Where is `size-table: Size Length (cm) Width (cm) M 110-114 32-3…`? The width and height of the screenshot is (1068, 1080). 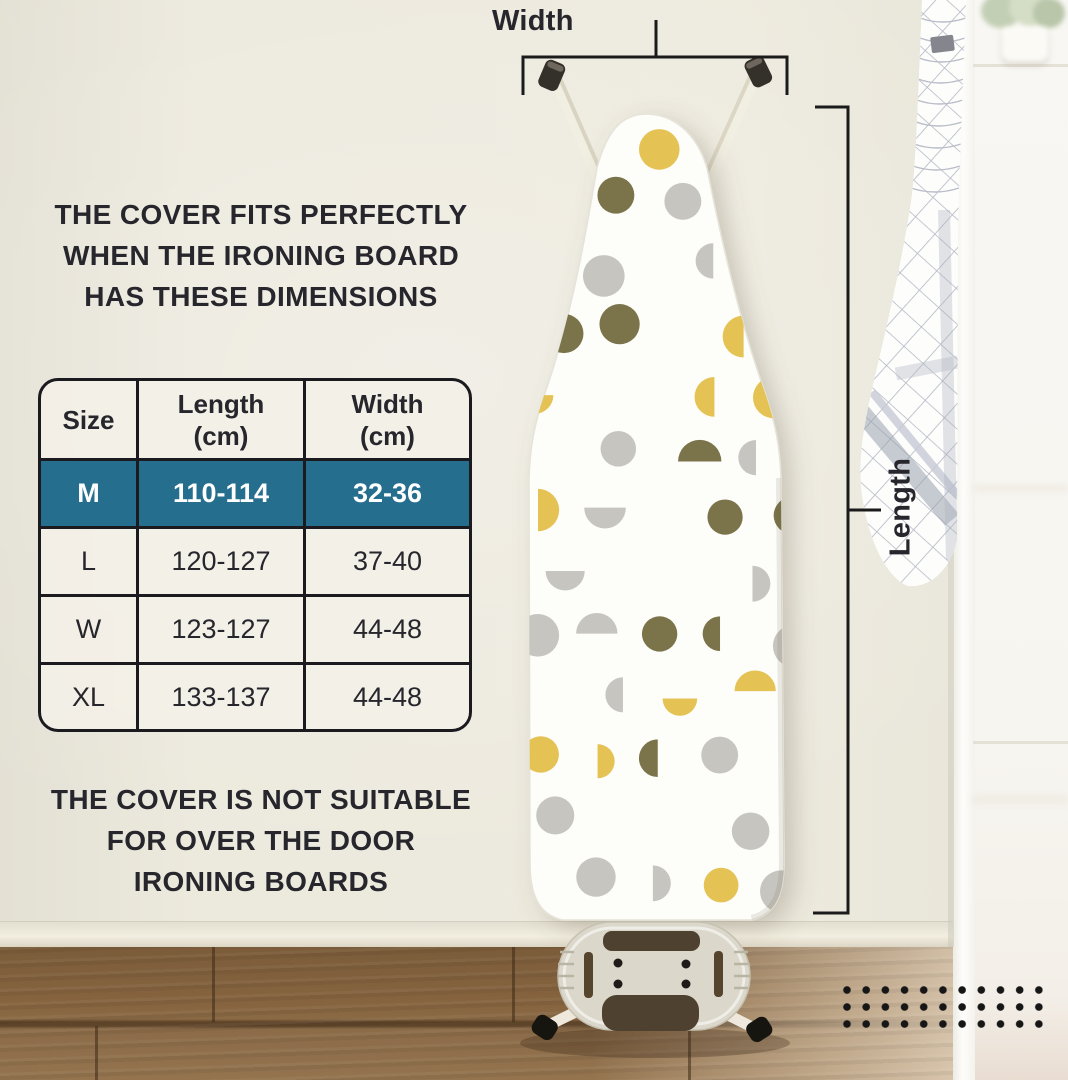 size-table: Size Length (cm) Width (cm) M 110-114 32-3… is located at coordinates (255, 555).